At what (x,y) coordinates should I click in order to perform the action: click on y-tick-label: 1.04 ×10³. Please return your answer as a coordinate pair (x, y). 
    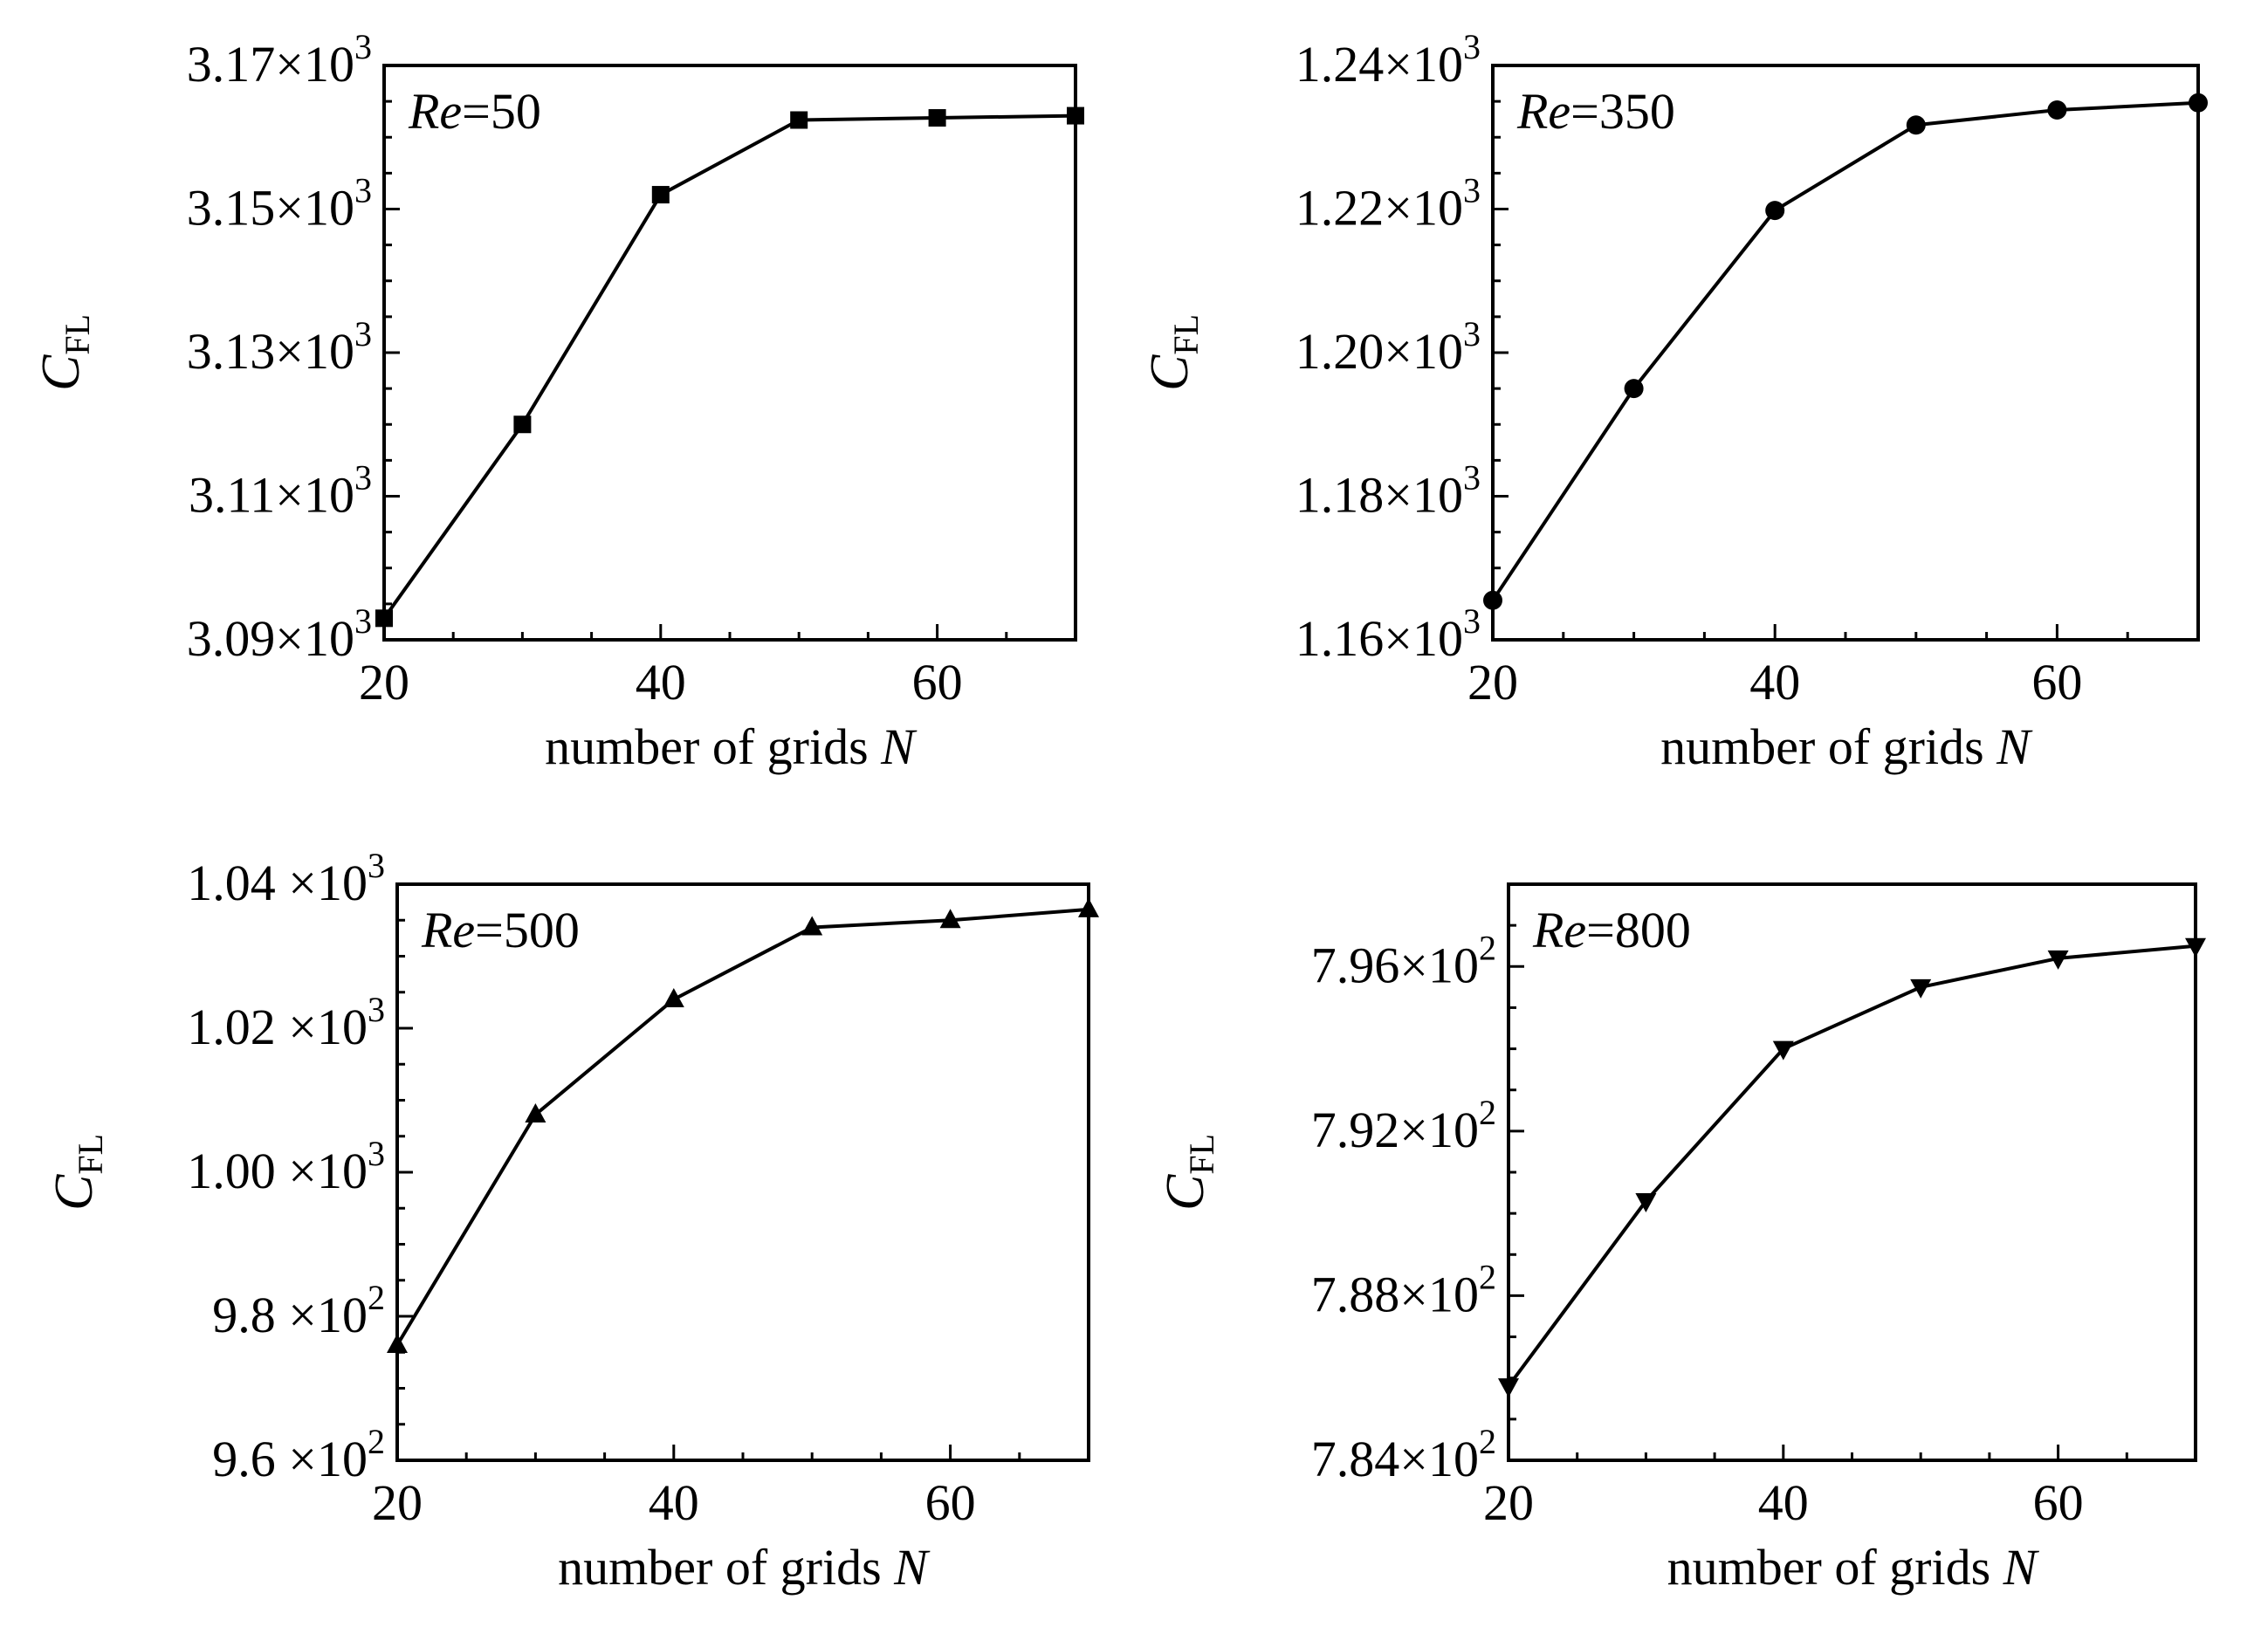
    Looking at the image, I should click on (286, 878).